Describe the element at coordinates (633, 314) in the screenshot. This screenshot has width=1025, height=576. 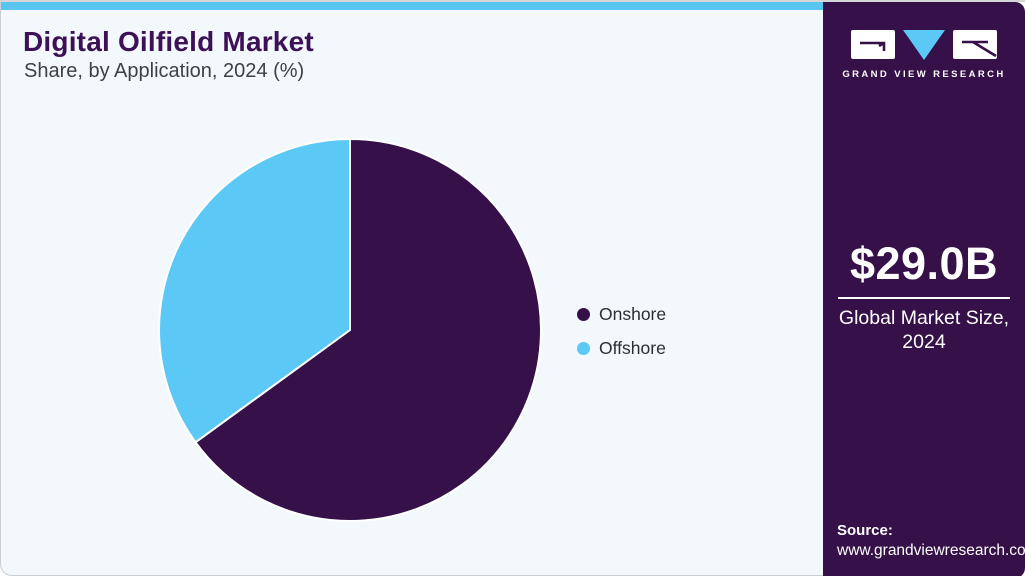
I see `legend-label: Onshore` at that location.